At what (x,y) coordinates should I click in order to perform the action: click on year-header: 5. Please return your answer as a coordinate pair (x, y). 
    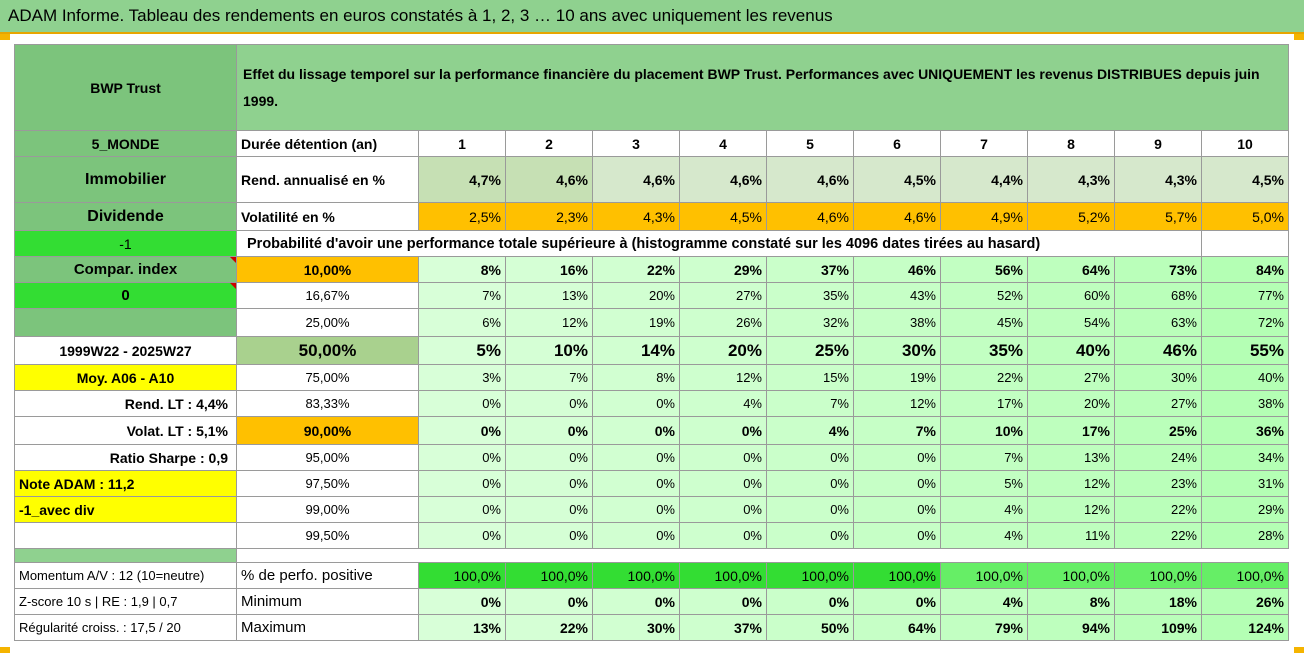
    Looking at the image, I should click on (810, 143).